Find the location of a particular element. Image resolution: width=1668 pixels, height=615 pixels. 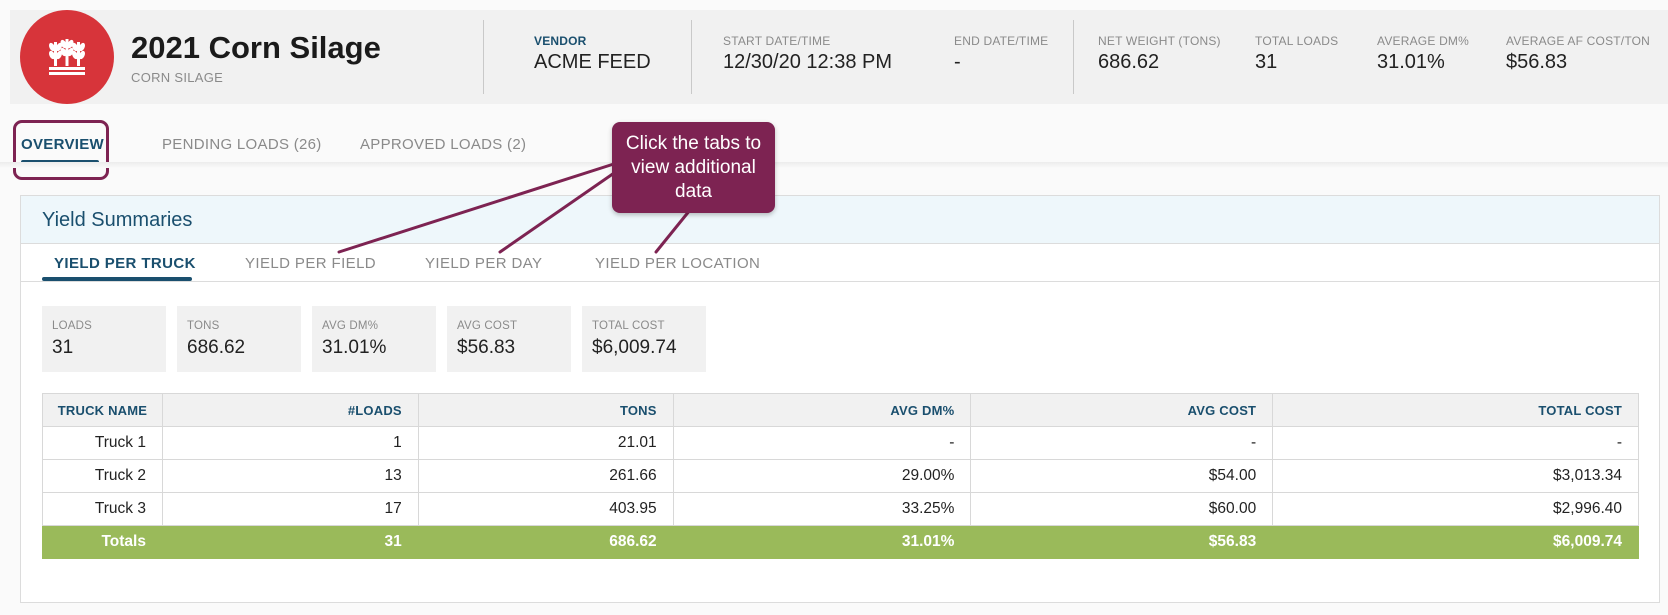

page-subtitle: CORN SILAGE is located at coordinates (177, 77).